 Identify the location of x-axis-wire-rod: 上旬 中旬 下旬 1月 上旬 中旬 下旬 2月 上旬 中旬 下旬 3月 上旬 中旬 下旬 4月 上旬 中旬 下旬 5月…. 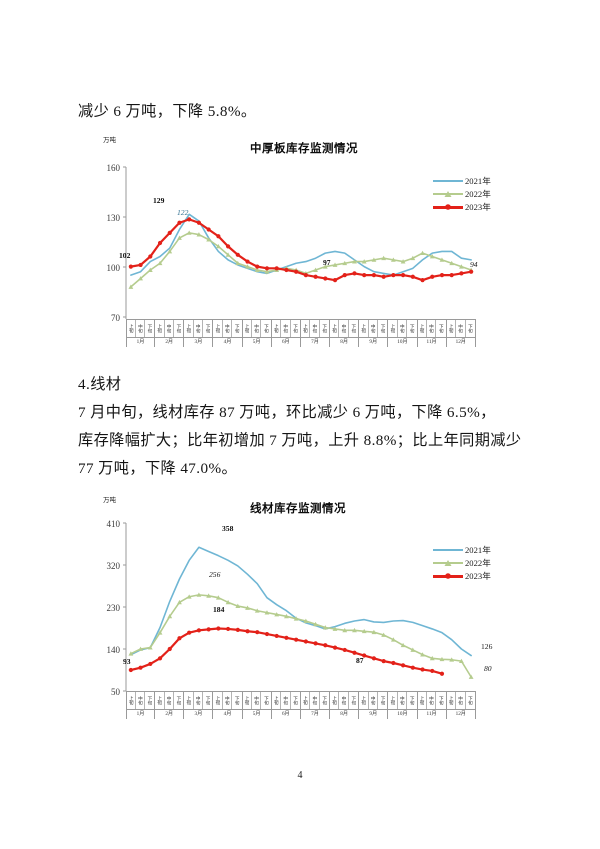
(301, 705).